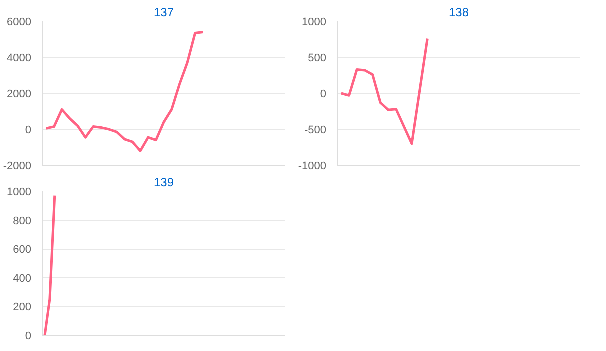 This screenshot has width=606, height=351. I want to click on chart-title: 137, so click(164, 13).